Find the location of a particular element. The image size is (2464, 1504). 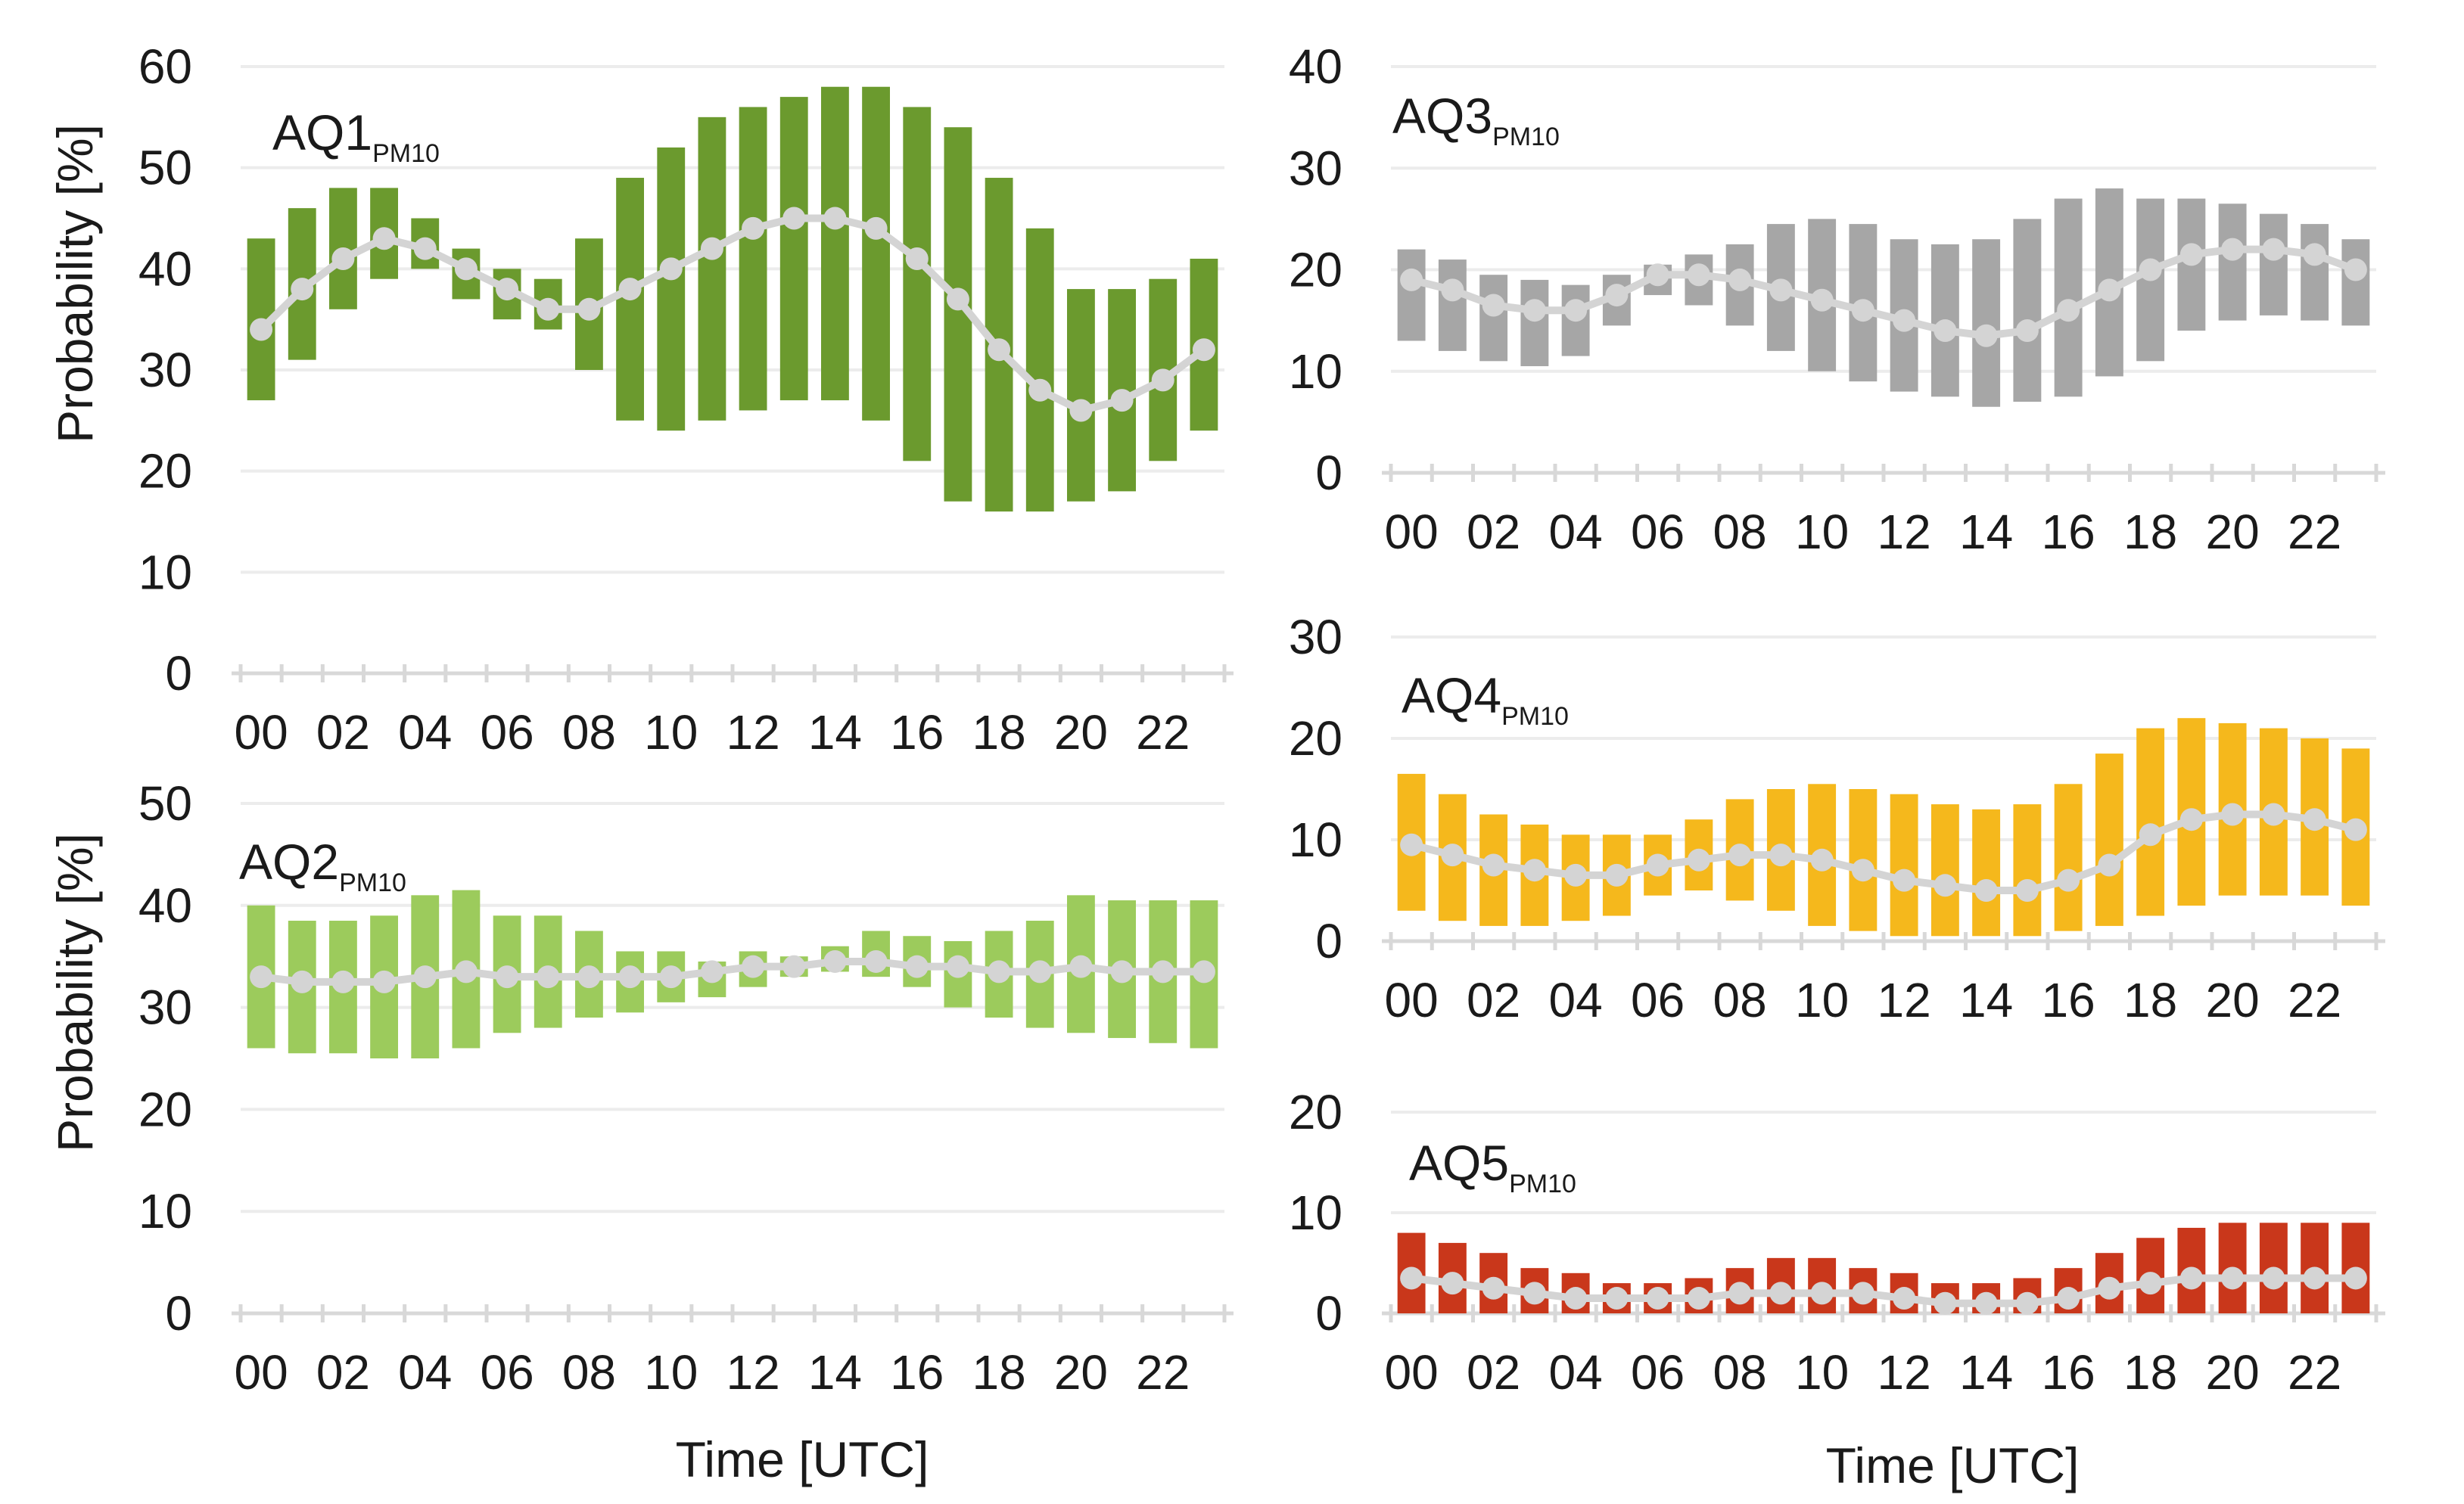

x-tick-label: 14 is located at coordinates (1986, 532).